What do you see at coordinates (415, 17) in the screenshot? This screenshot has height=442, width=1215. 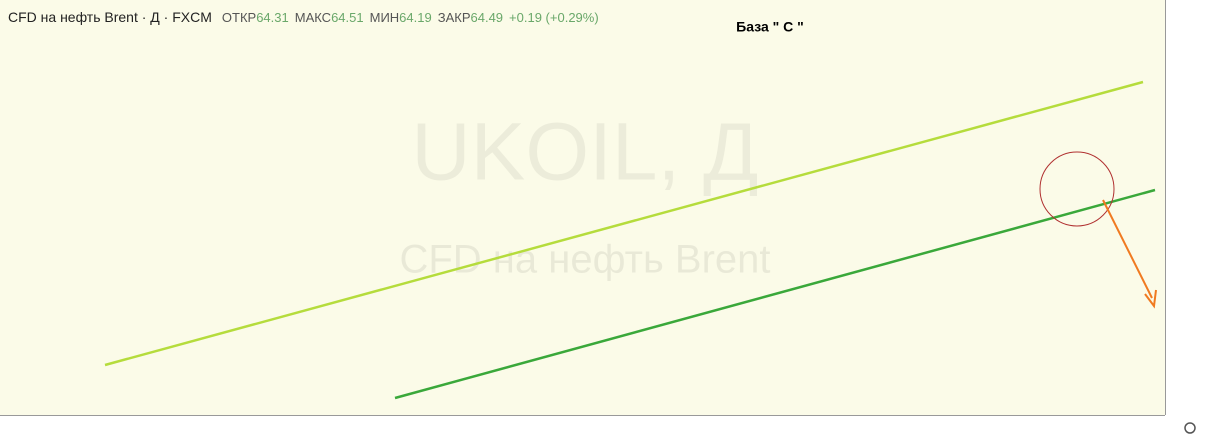 I see `ohlc-value: 64.19` at bounding box center [415, 17].